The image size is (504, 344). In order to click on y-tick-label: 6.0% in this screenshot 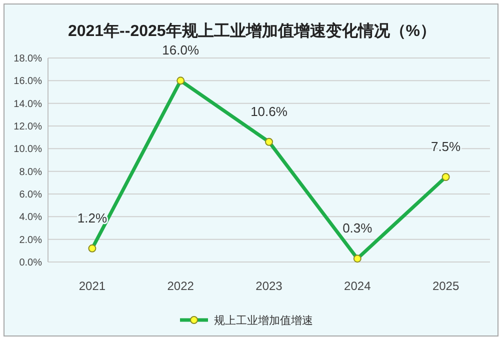, I will do `click(30, 195)`.